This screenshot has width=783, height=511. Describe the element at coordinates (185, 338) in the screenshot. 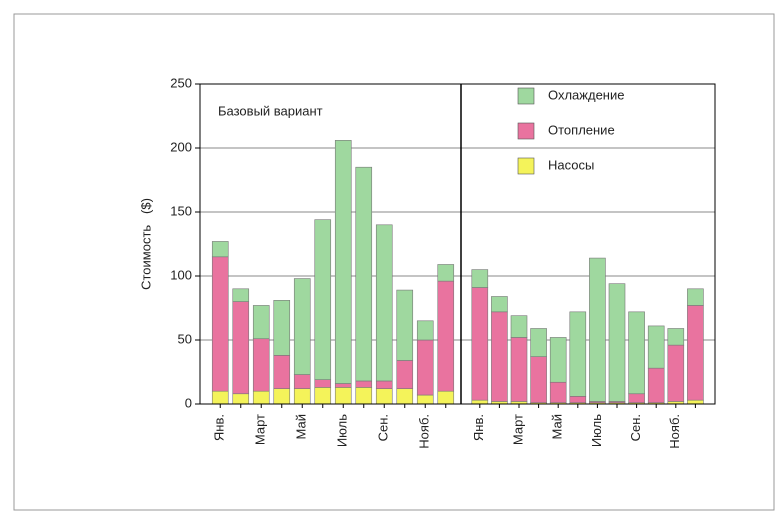

I see `y-tick-label: 50` at that location.